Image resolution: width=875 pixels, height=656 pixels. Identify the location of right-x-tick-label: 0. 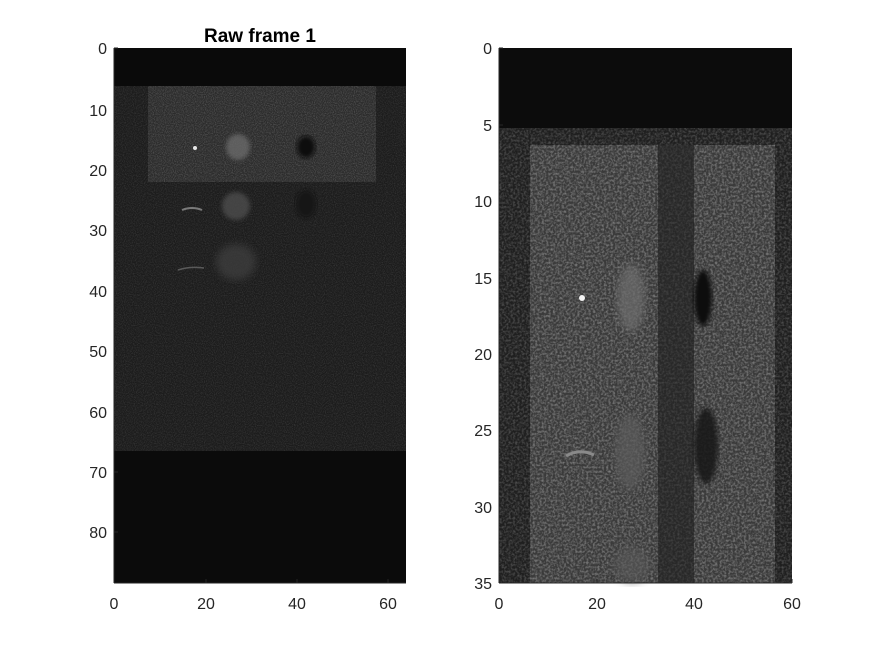
(499, 604).